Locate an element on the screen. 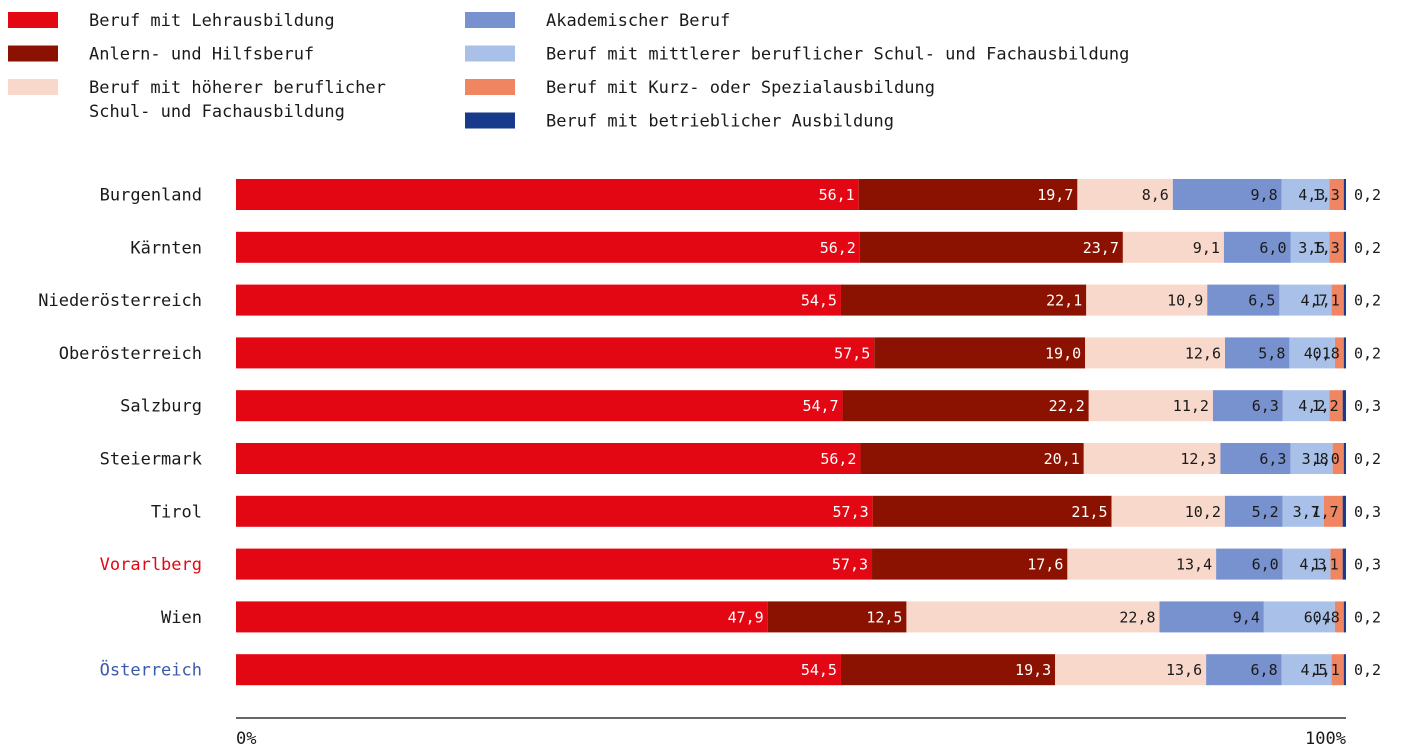 This screenshot has height=746, width=1401. category-label: Österreich is located at coordinates (151, 670).